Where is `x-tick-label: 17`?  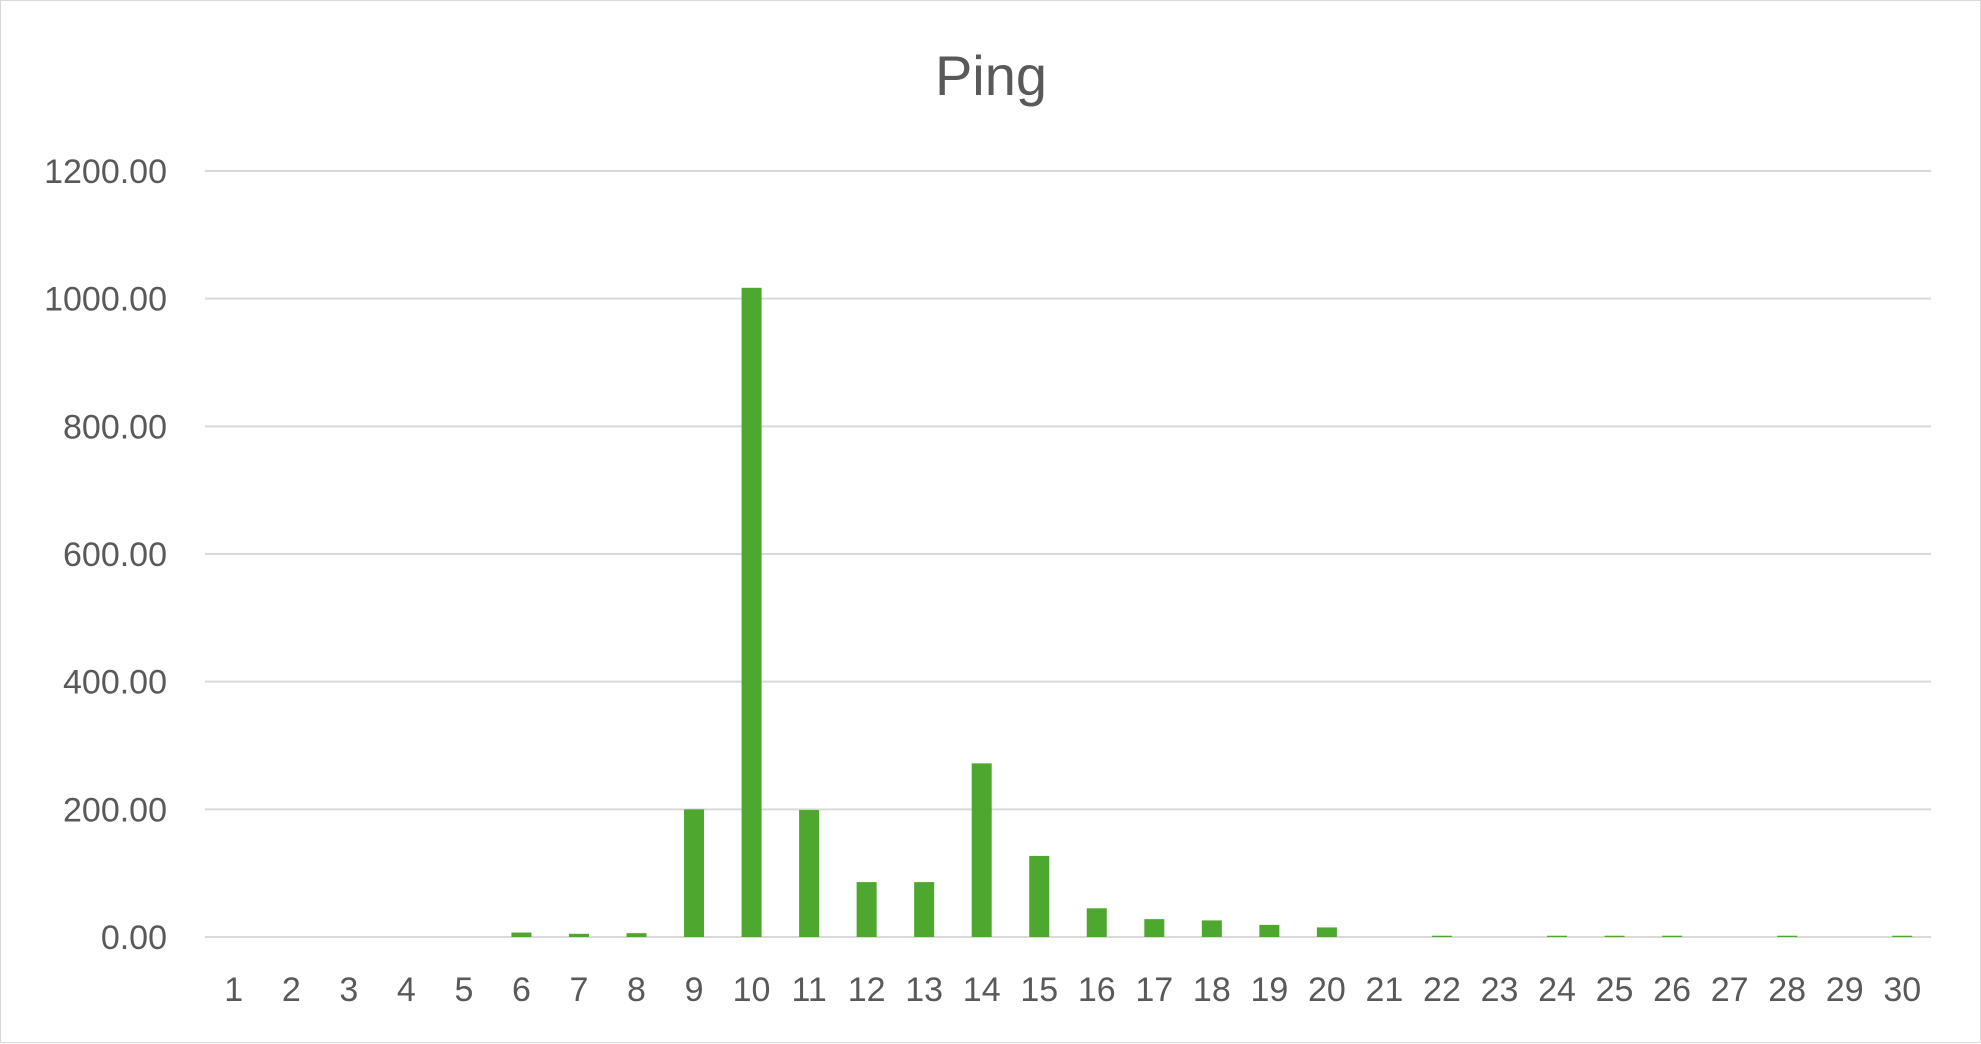 x-tick-label: 17 is located at coordinates (1154, 990).